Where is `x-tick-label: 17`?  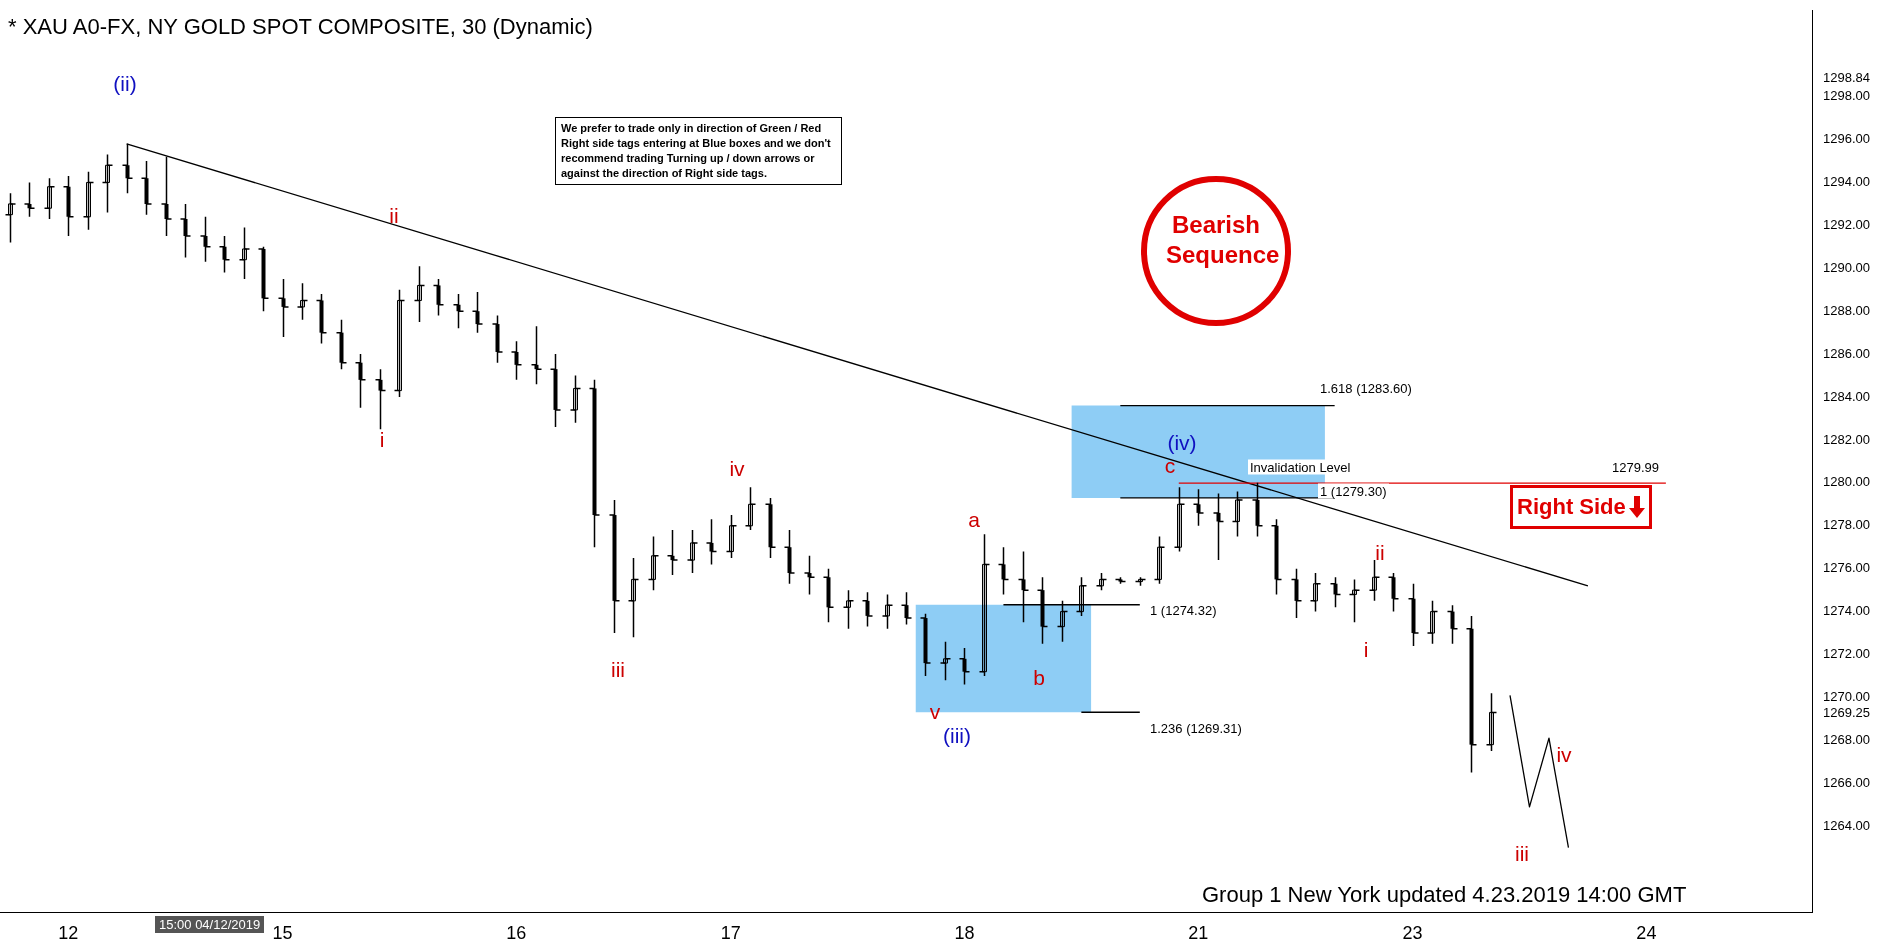 x-tick-label: 17 is located at coordinates (730, 931).